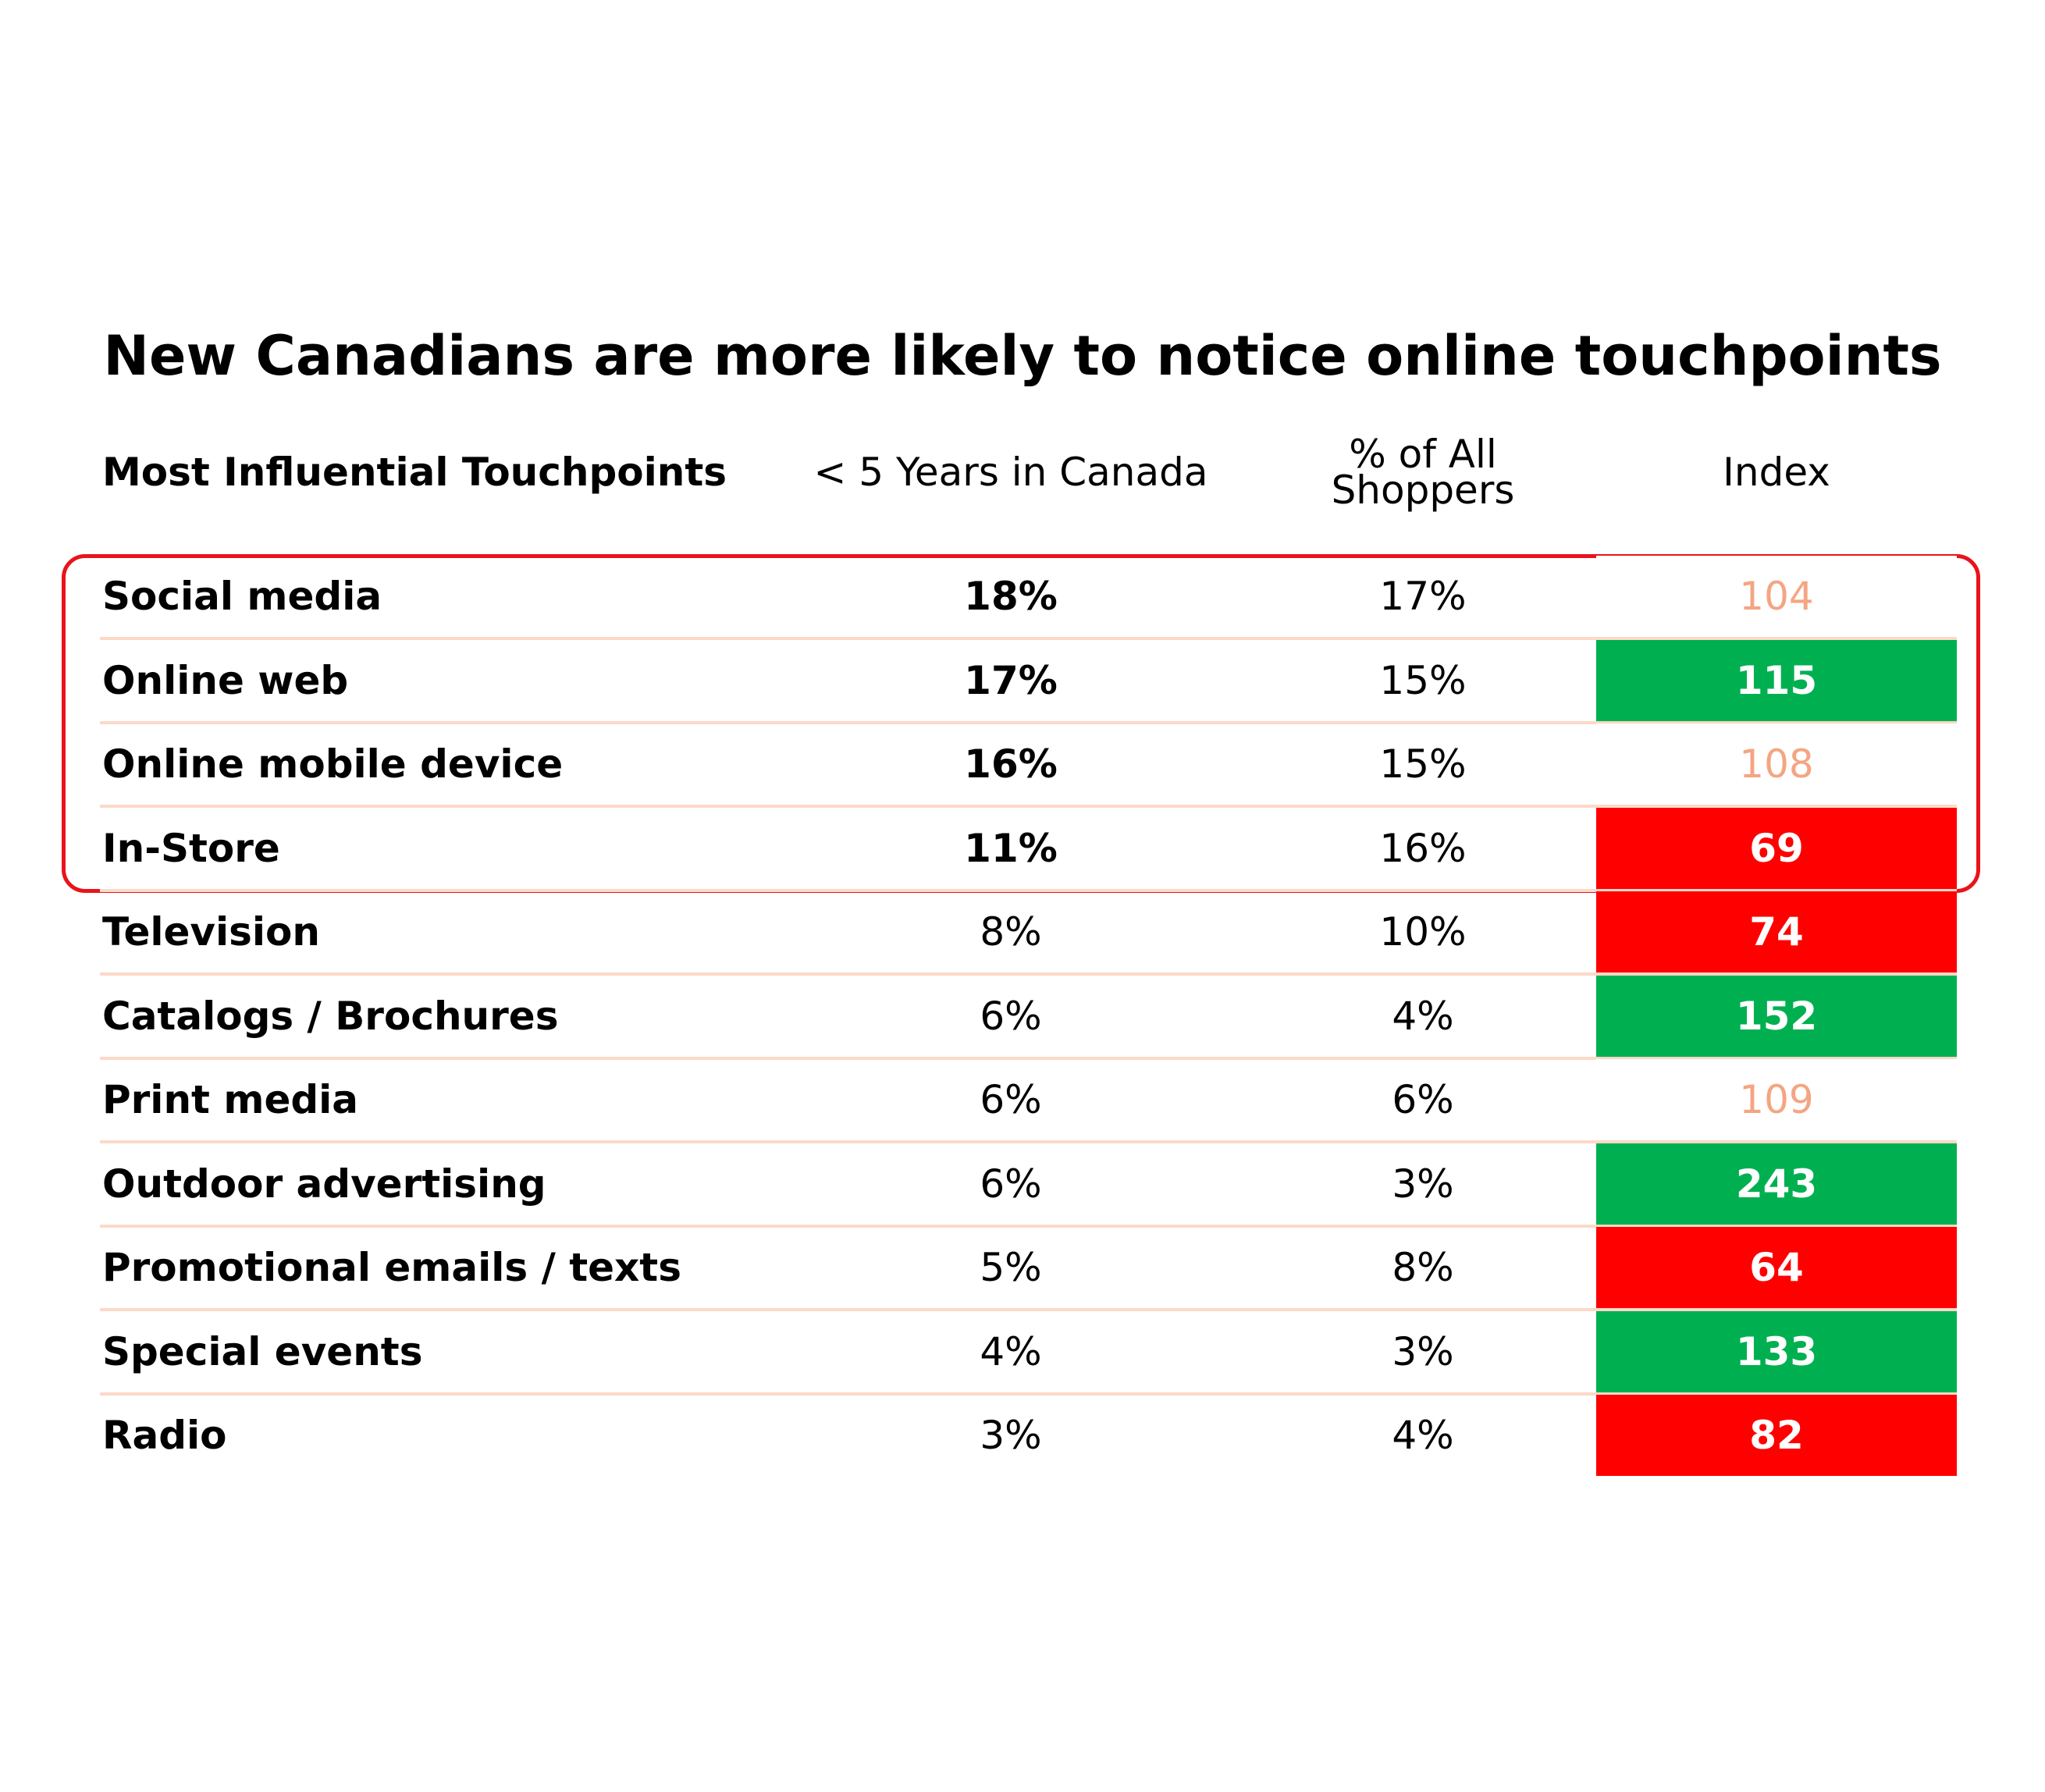  I want to click on index-cell: 108, so click(1776, 764).